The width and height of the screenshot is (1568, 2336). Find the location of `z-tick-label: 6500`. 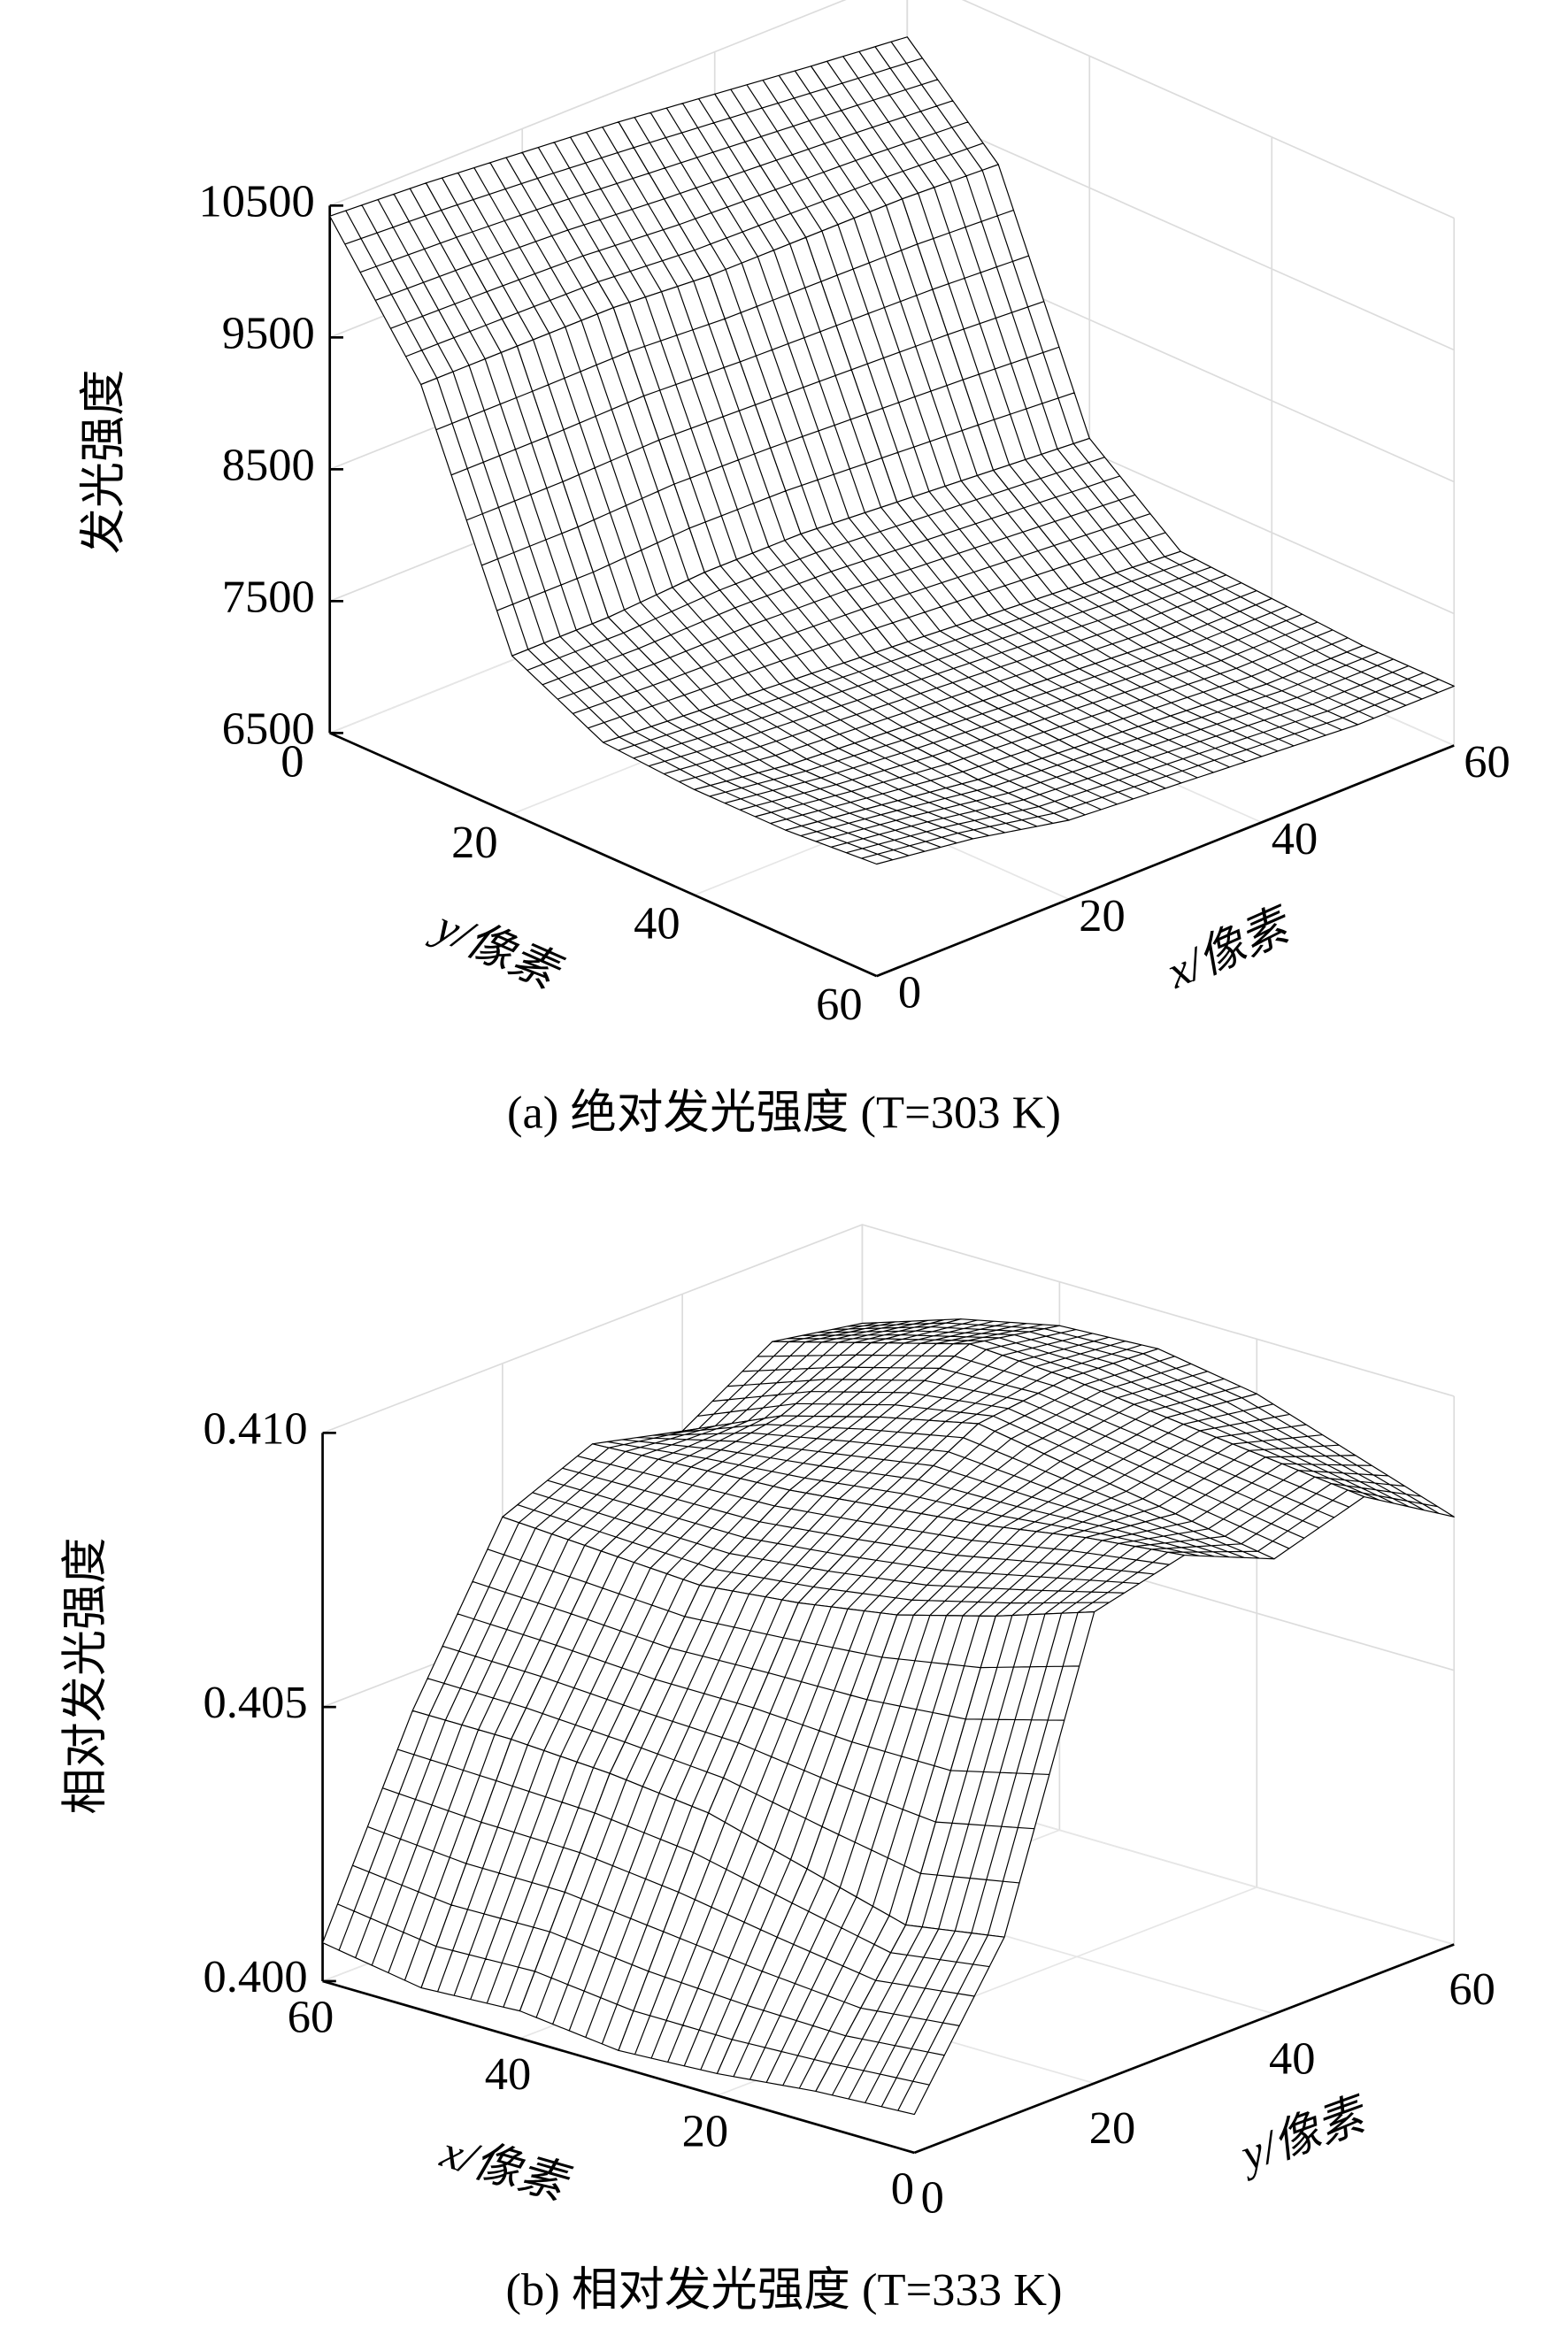

z-tick-label: 6500 is located at coordinates (268, 729).